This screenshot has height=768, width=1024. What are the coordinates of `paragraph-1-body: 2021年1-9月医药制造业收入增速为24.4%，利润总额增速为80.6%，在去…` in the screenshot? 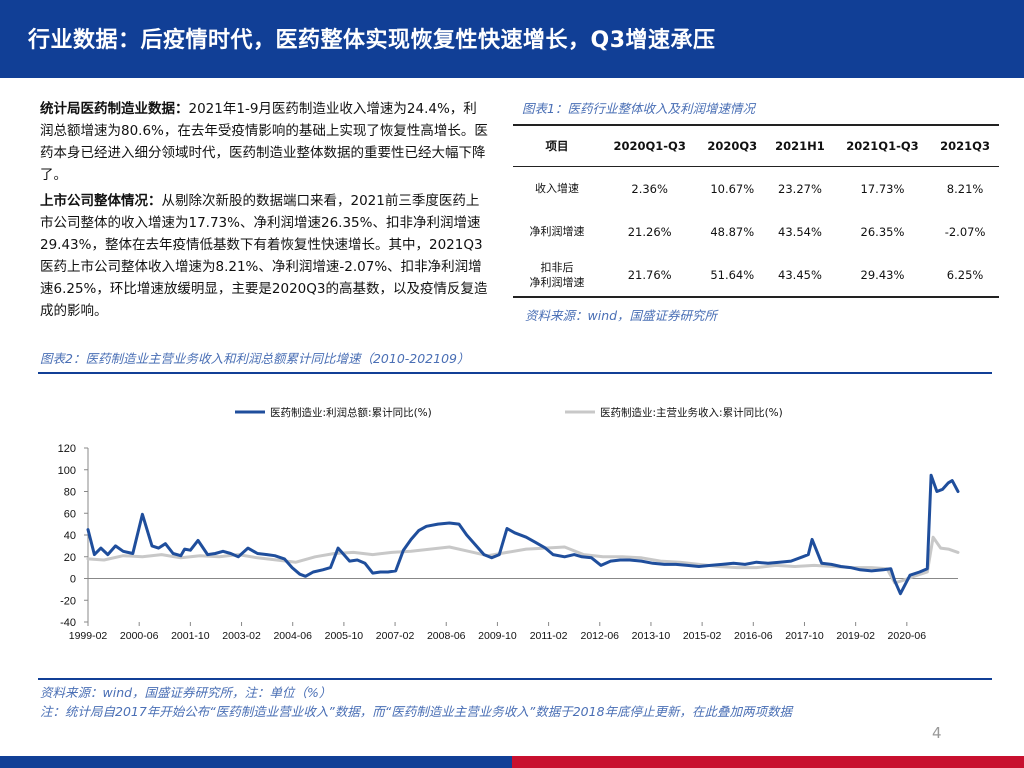 It's located at (264, 142).